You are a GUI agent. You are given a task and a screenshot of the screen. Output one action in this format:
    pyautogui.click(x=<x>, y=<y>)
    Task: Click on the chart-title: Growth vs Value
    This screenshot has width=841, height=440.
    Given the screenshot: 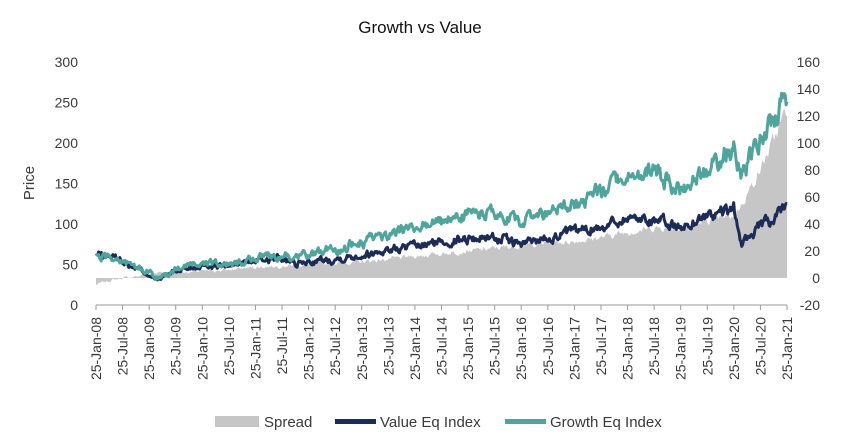 What is the action you would take?
    pyautogui.click(x=419, y=27)
    